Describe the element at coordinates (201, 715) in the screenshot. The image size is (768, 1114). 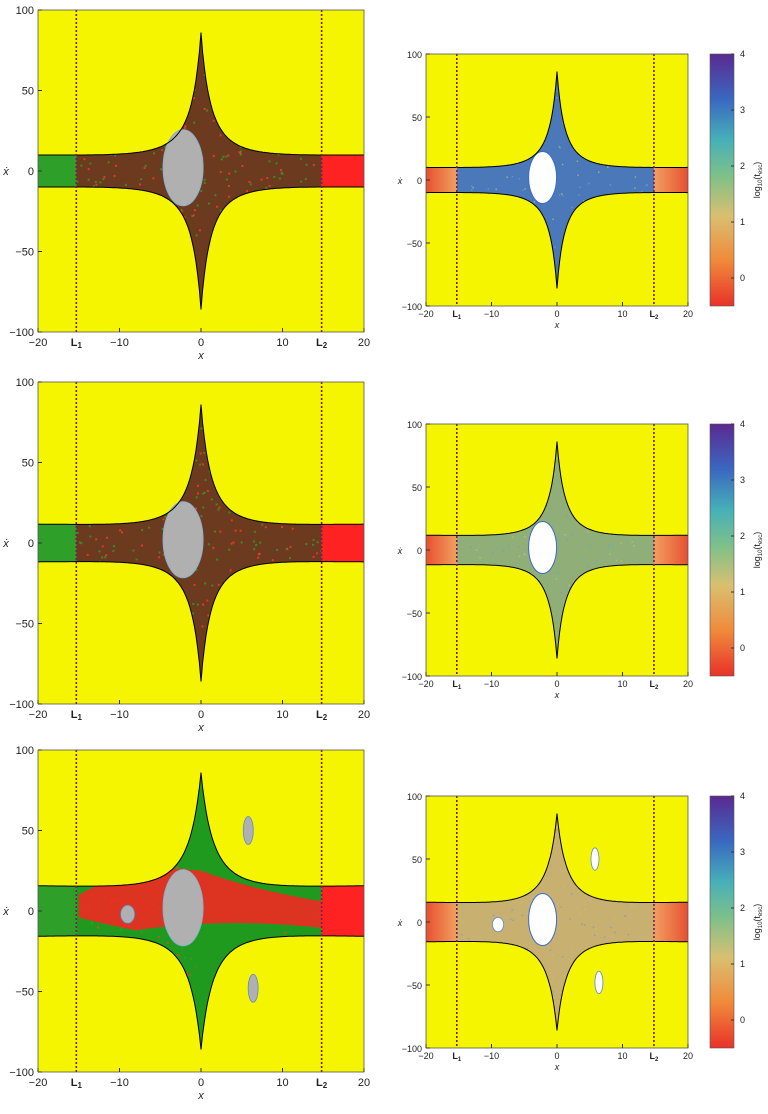
I see `x-tick-label: 0` at that location.